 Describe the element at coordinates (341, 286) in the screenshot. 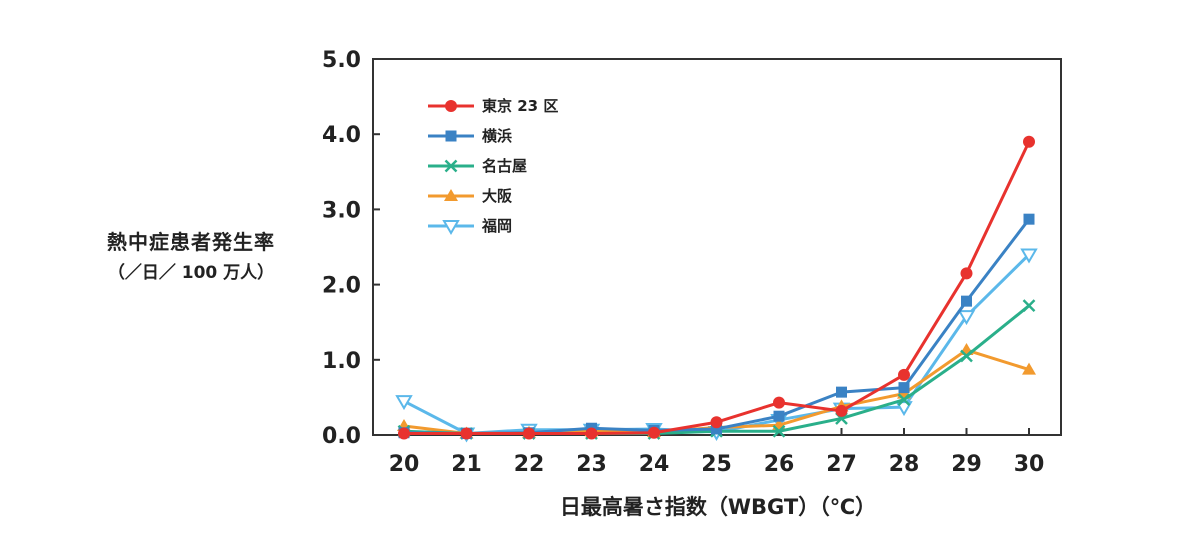

I see `y-tick-label: 2.0` at that location.